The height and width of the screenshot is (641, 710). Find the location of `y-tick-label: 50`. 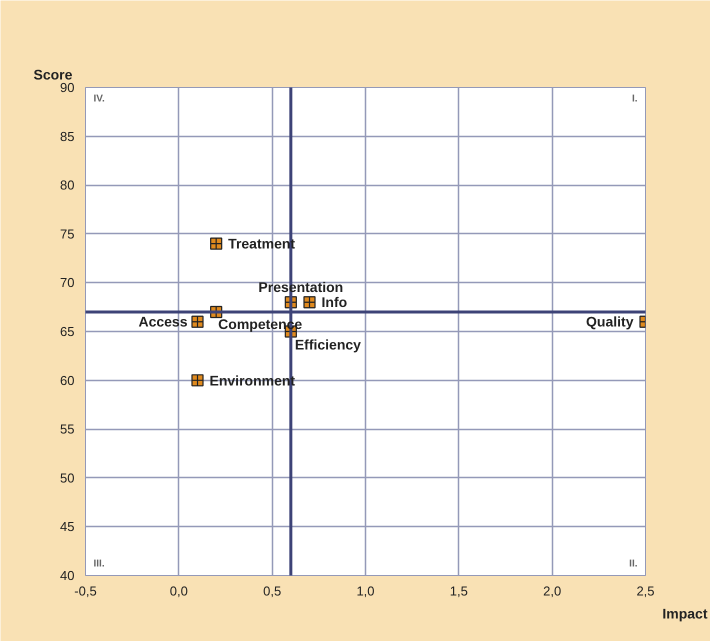

y-tick-label: 50 is located at coordinates (67, 478).